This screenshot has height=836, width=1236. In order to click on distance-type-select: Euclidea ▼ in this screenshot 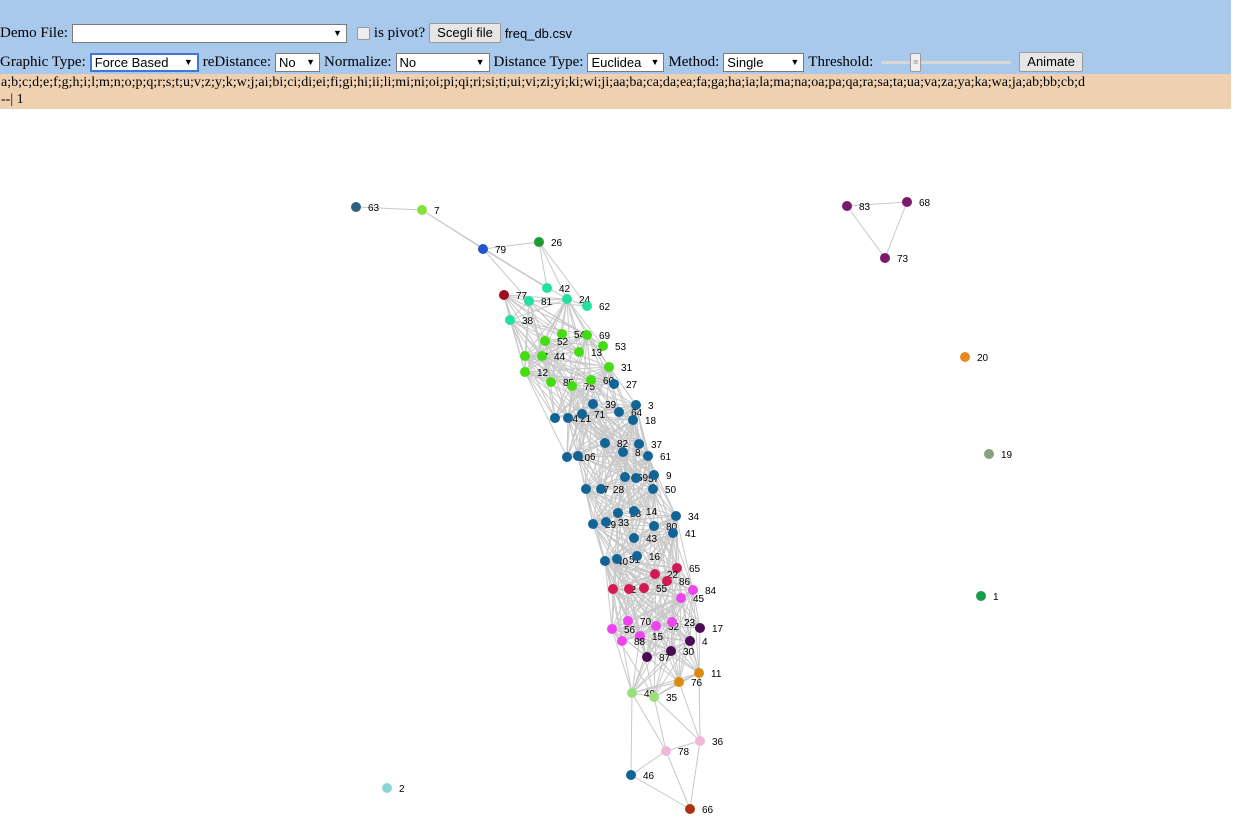, I will do `click(626, 62)`.